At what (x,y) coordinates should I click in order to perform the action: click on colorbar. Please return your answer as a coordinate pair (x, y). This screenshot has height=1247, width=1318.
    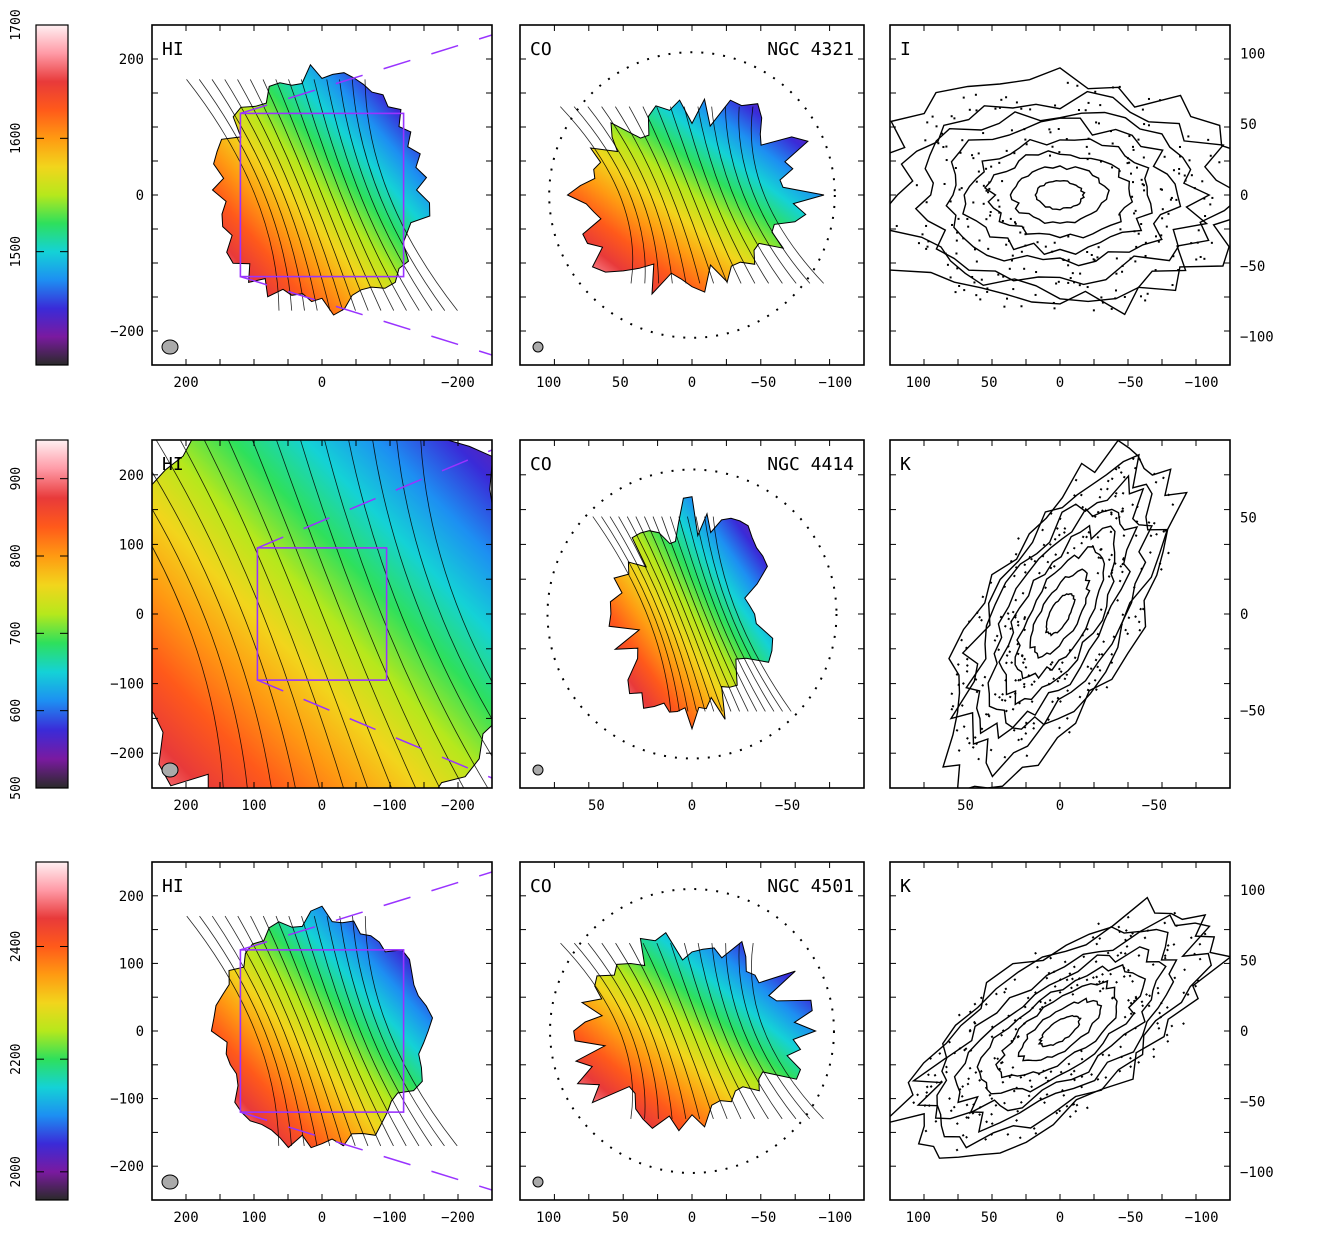
    Looking at the image, I should click on (52, 195).